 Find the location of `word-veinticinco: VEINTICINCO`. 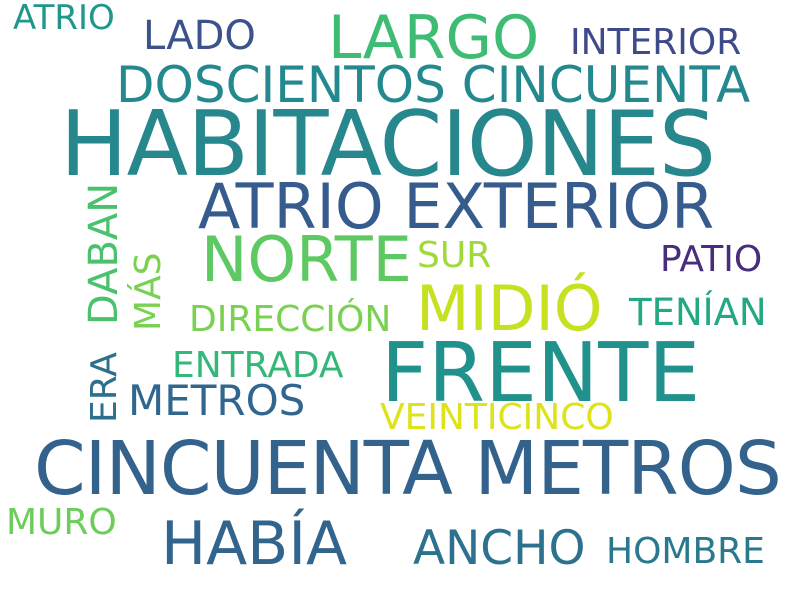

word-veinticinco: VEINTICINCO is located at coordinates (497, 417).